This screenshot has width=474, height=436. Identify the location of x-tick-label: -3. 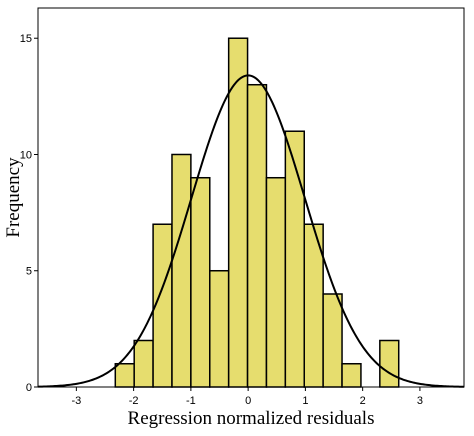
(76, 401).